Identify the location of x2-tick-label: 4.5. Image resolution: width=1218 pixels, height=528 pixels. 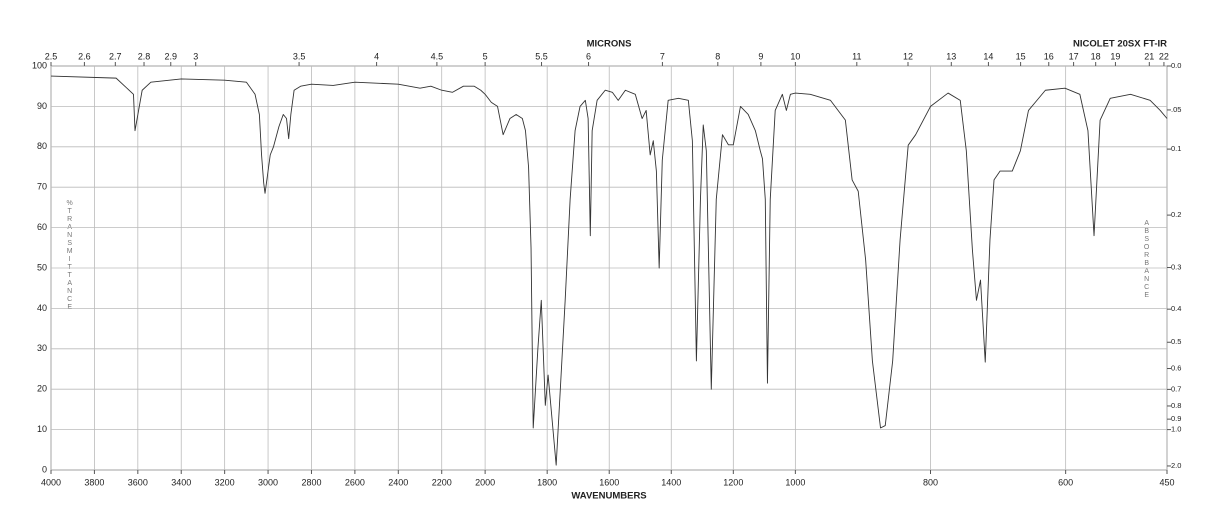
(437, 56).